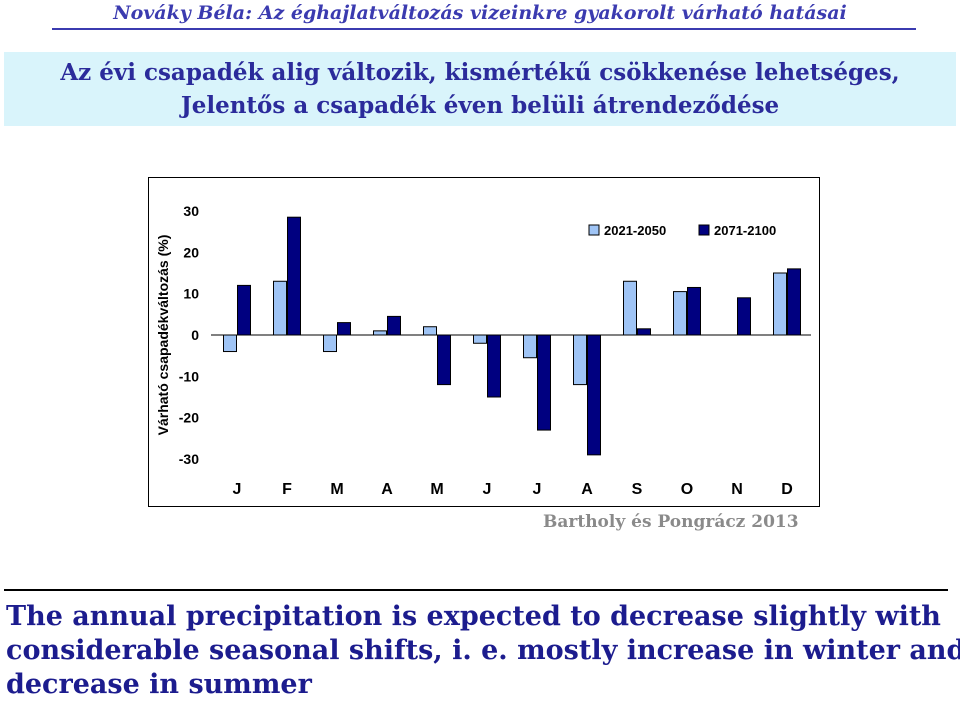 The width and height of the screenshot is (960, 704). Describe the element at coordinates (637, 489) in the screenshot. I see `x-tick-label: S` at that location.